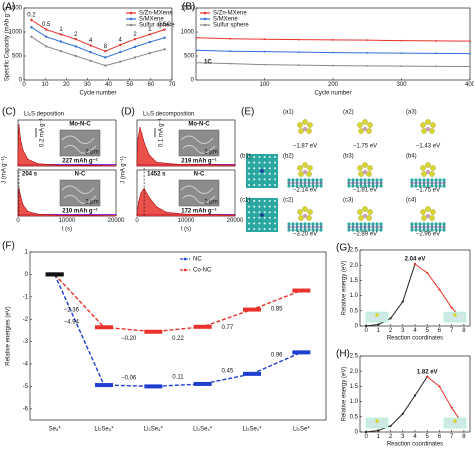 The height and width of the screenshot is (452, 474). What do you see at coordinates (156, 175) in the screenshot?
I see `peak-time-label: 1452 s` at bounding box center [156, 175].